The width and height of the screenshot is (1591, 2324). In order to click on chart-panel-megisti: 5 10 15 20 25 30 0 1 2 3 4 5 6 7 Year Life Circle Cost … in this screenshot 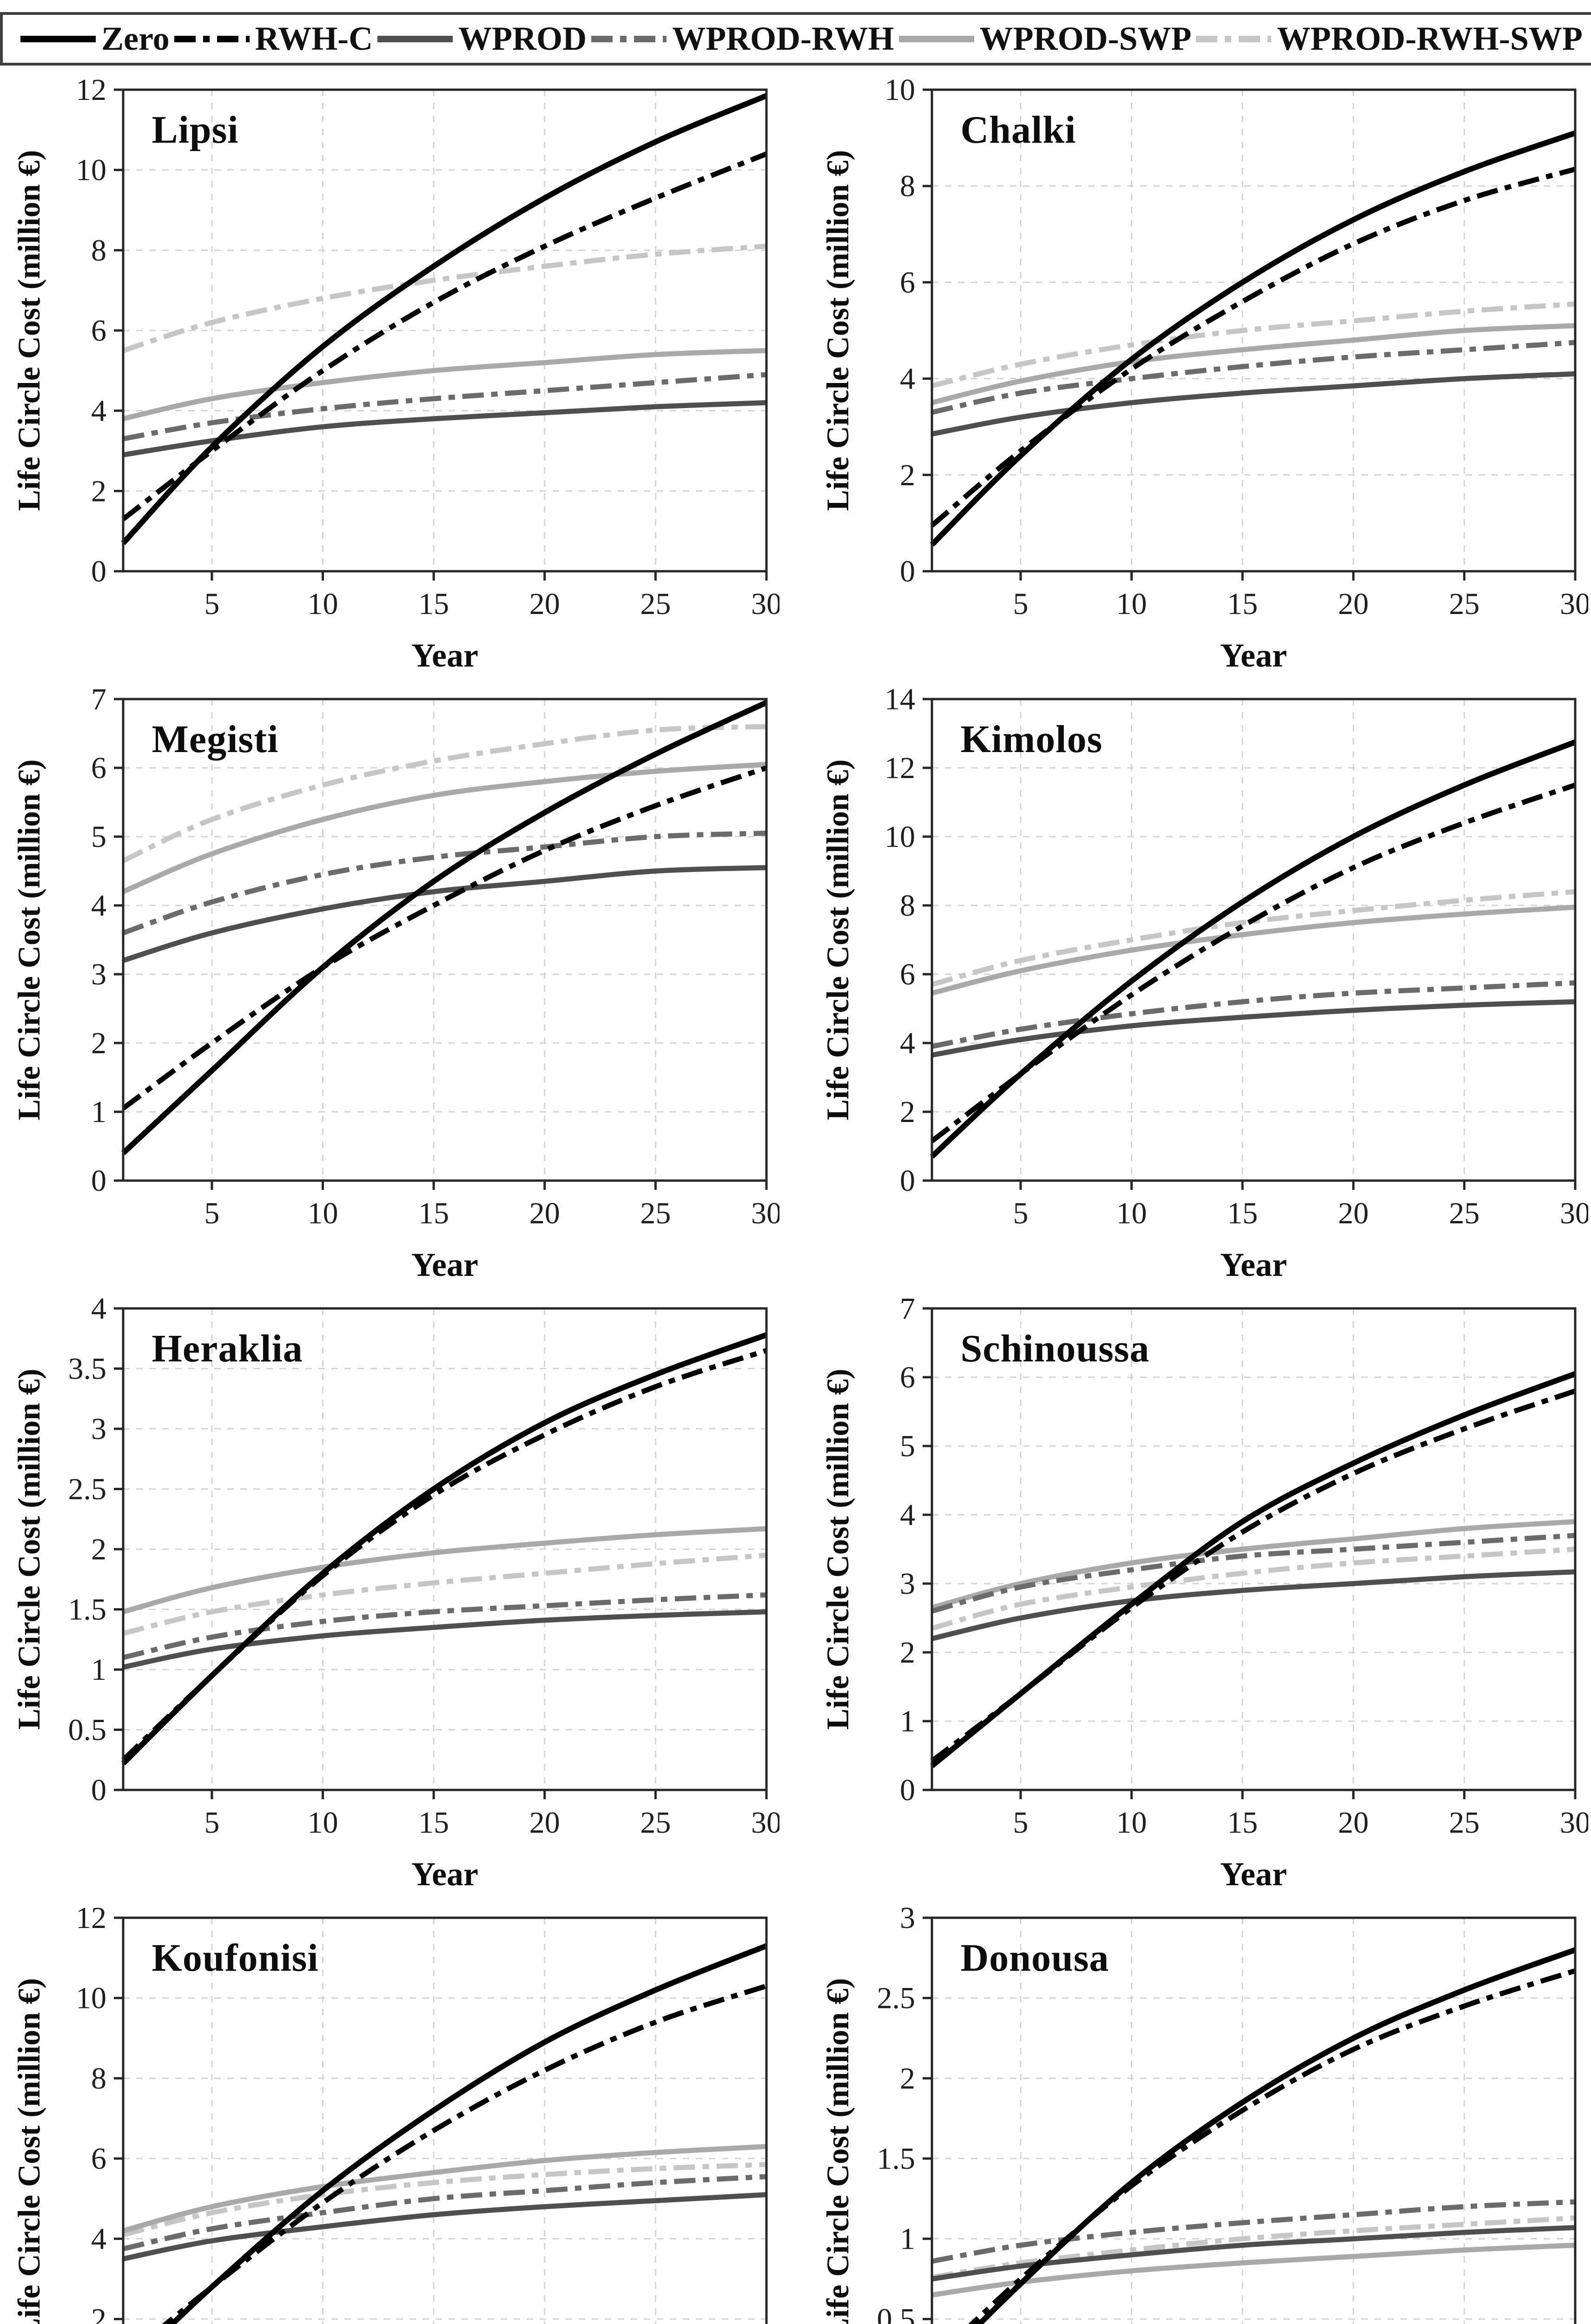, I will do `click(391, 983)`.